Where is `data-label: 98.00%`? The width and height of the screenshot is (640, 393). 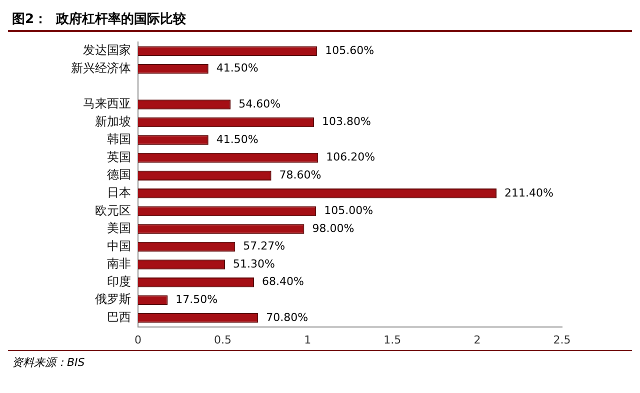
data-label: 98.00% is located at coordinates (333, 228).